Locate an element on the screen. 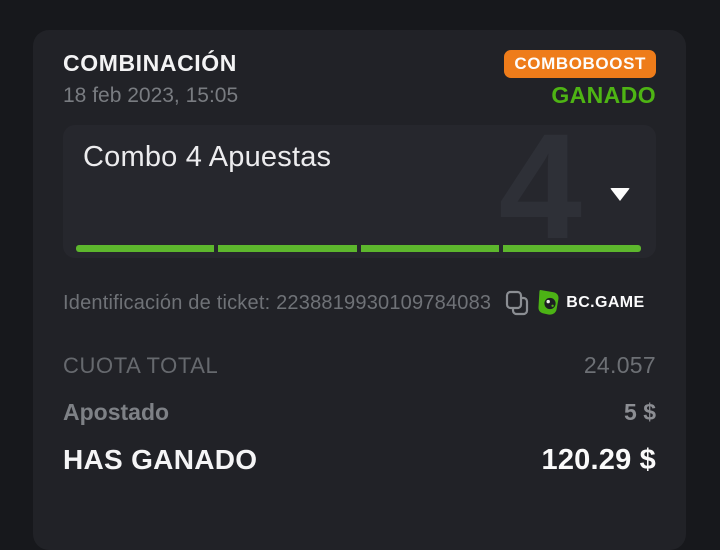 This screenshot has width=720, height=550. bet-type-title: COMBINACIÓN is located at coordinates (150, 63).